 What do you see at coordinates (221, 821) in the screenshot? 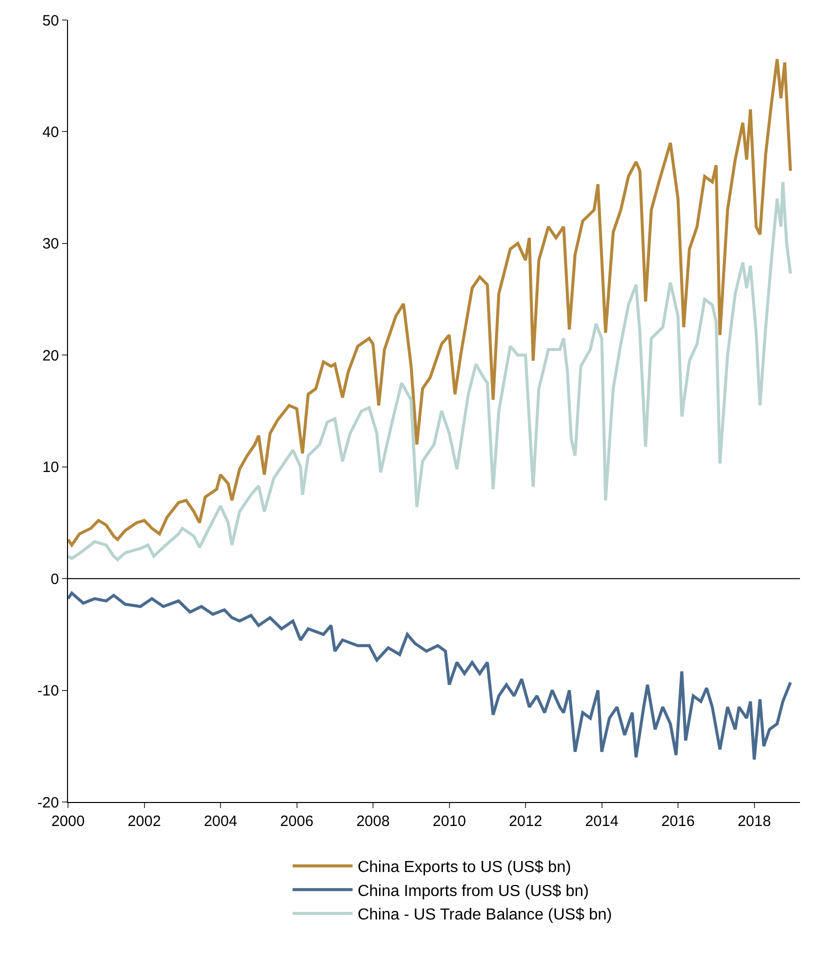
I see `x-tick-label: 2004` at bounding box center [221, 821].